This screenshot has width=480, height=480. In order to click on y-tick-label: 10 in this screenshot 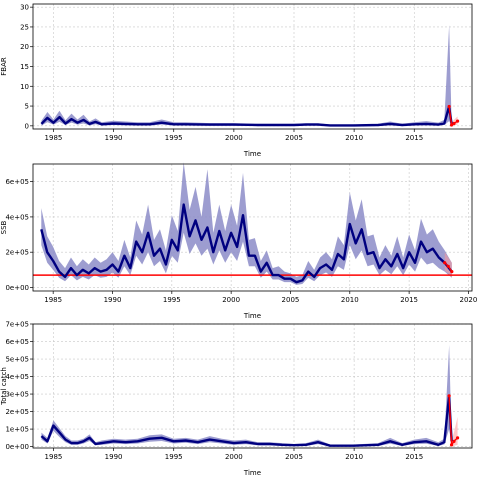, I will do `click(24, 87)`.